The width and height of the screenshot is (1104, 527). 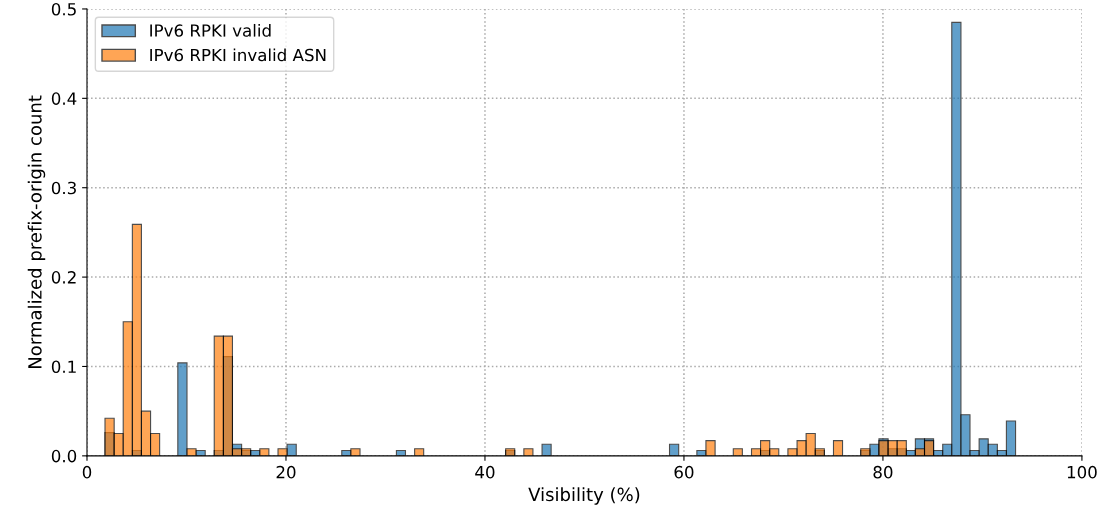 What do you see at coordinates (64, 98) in the screenshot?
I see `y-tick-label: 0.4` at bounding box center [64, 98].